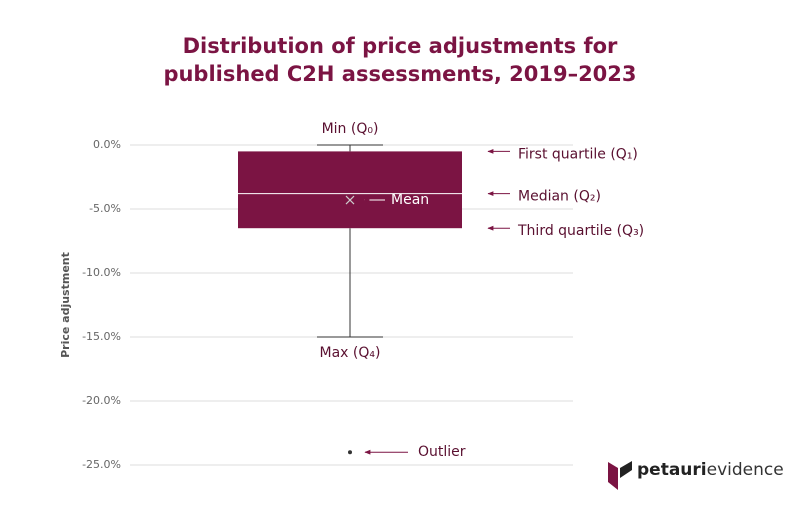 The width and height of the screenshot is (800, 522). I want to click on logo: petaurievidence, so click(696, 475).